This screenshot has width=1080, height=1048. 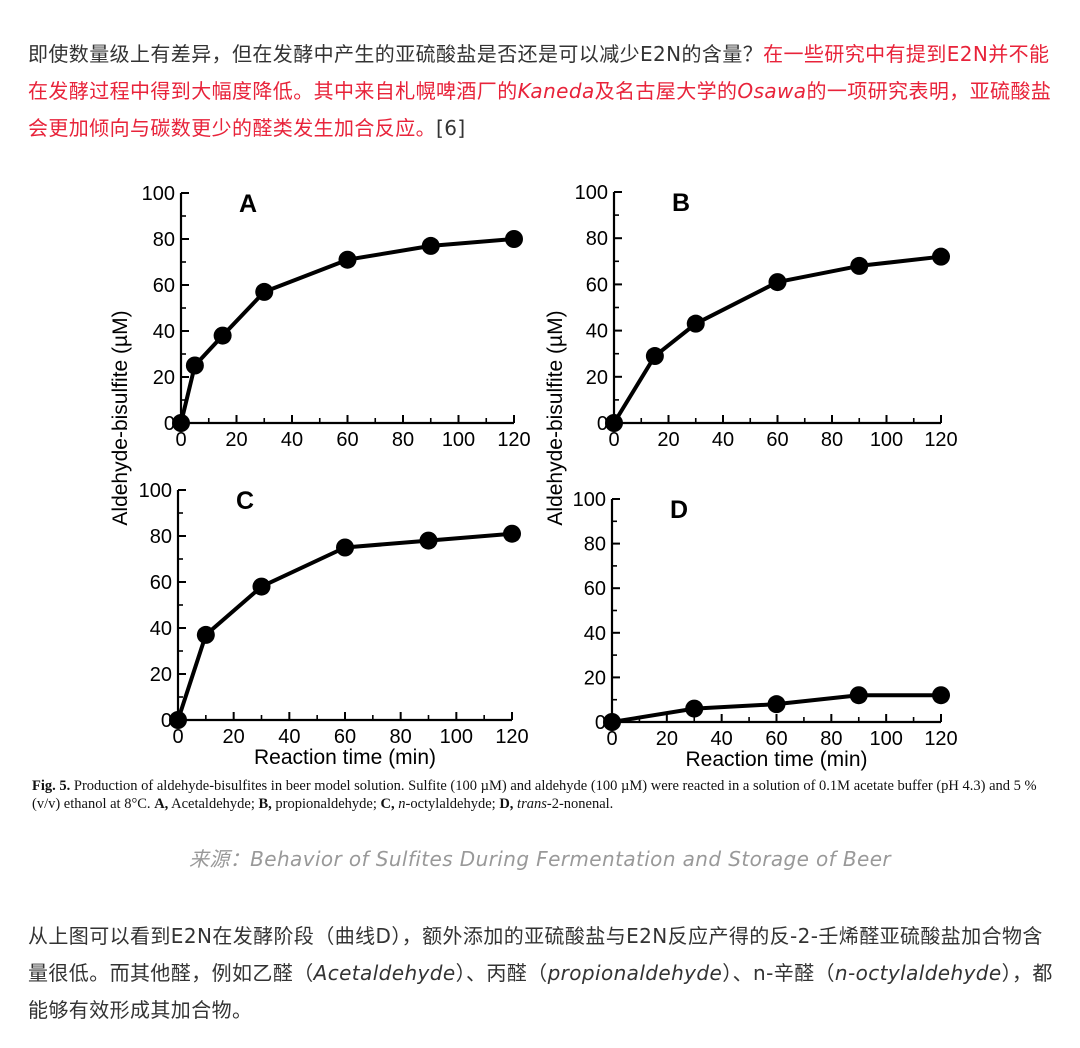 I want to click on panel-c-xtick-label: 0, so click(x=177, y=737).